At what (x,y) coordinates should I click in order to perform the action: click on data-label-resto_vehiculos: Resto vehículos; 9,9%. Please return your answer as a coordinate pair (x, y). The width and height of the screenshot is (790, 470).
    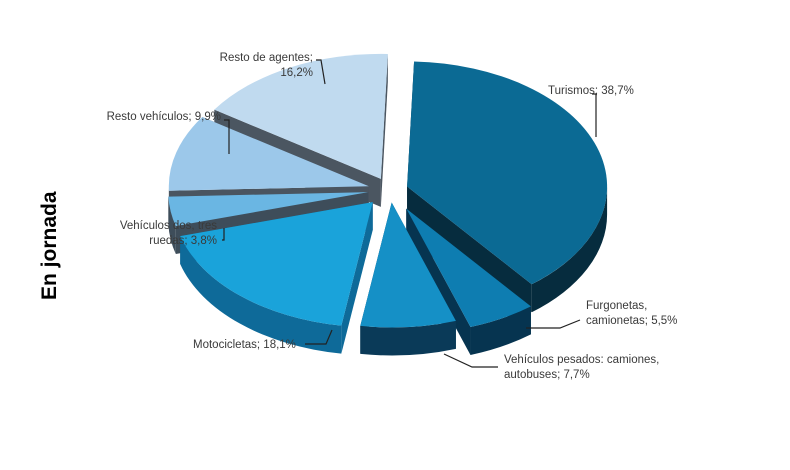
    Looking at the image, I should click on (164, 117).